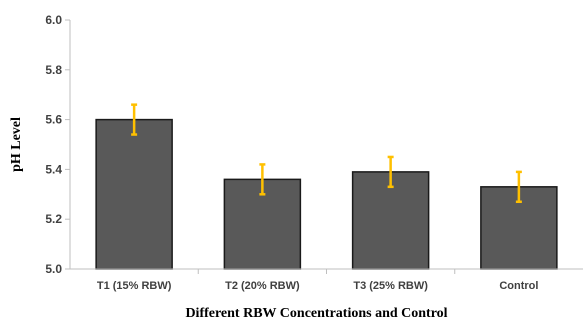 Image resolution: width=584 pixels, height=323 pixels. What do you see at coordinates (53, 70) in the screenshot?
I see `y-tick-label: 5.8` at bounding box center [53, 70].